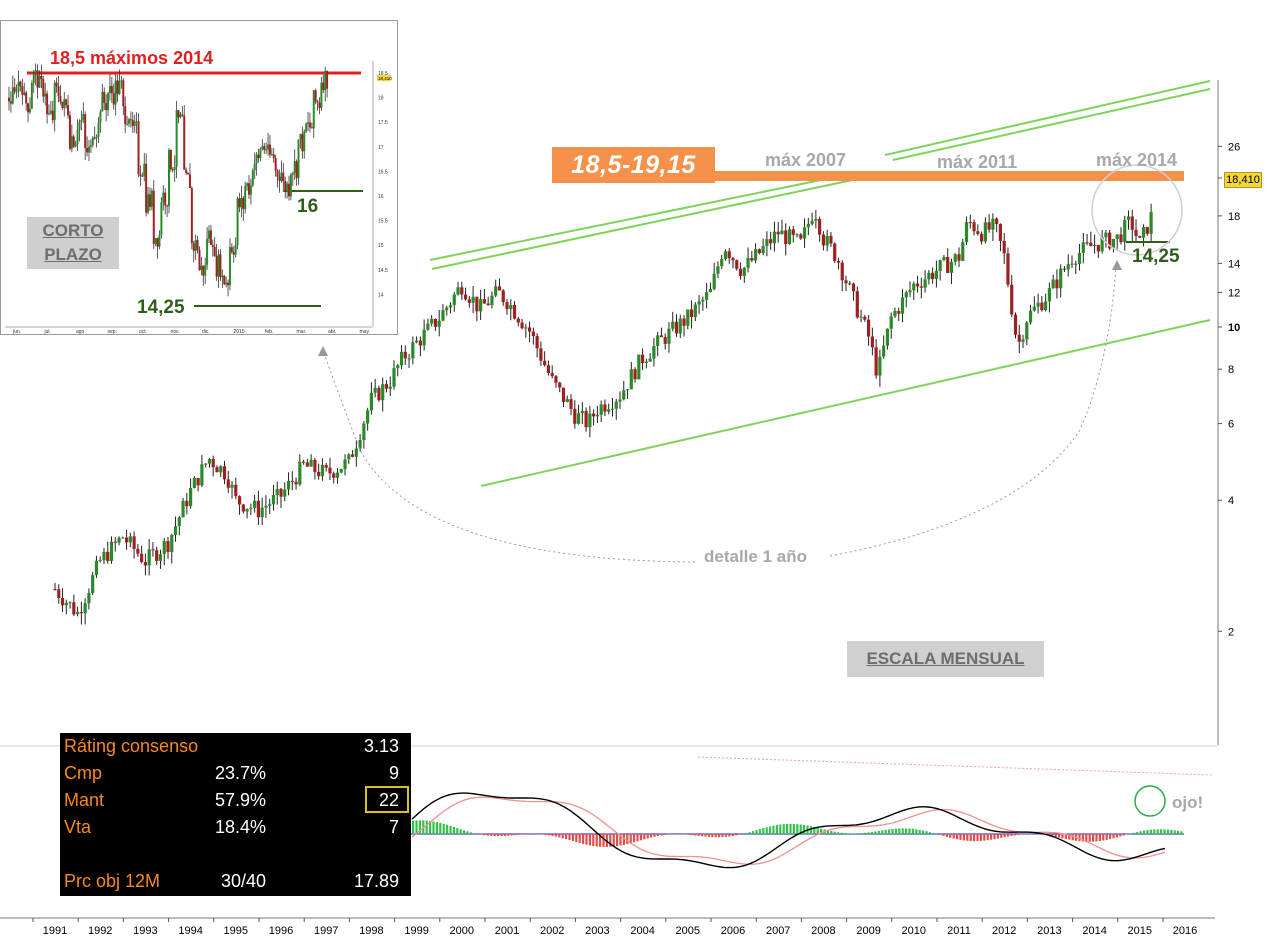 The width and height of the screenshot is (1270, 940). Describe the element at coordinates (131, 746) in the screenshot. I see `rating-title: Ráting consenso` at that location.